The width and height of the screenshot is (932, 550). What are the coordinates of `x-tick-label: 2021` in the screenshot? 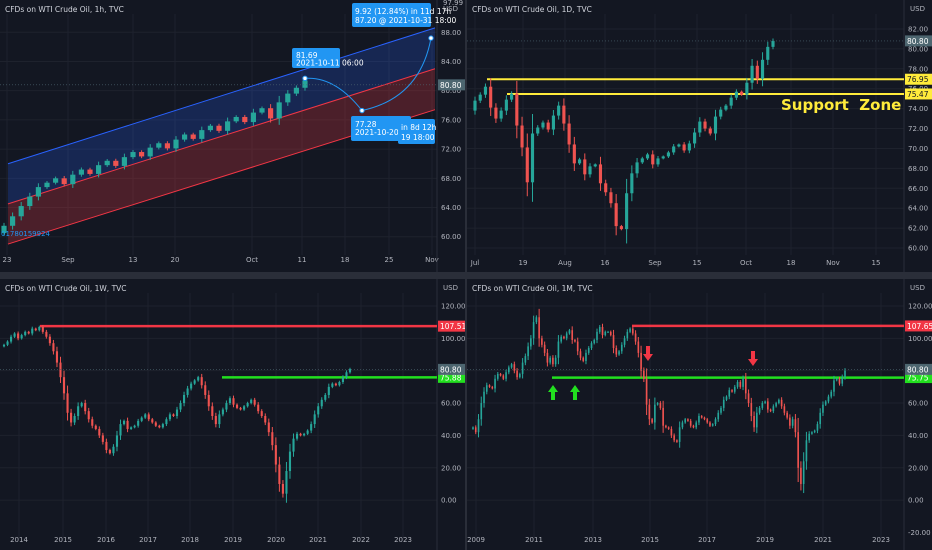 It's located at (823, 540).